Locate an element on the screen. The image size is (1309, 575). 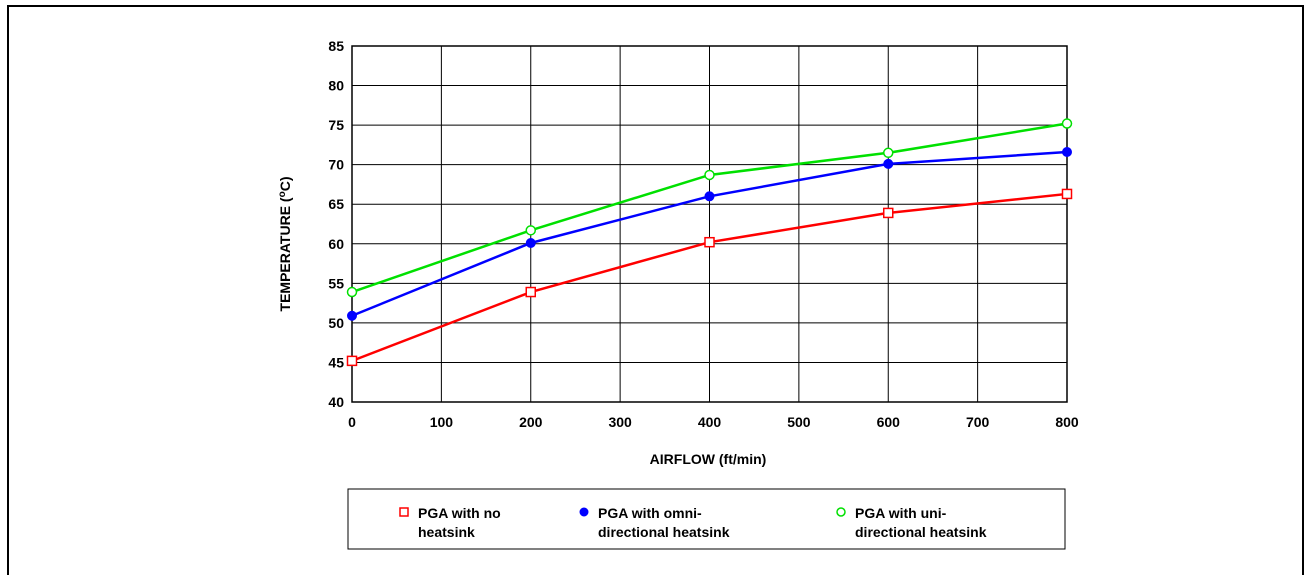
x-axis-label: AIRFLOW (ft/min) is located at coordinates (708, 459).